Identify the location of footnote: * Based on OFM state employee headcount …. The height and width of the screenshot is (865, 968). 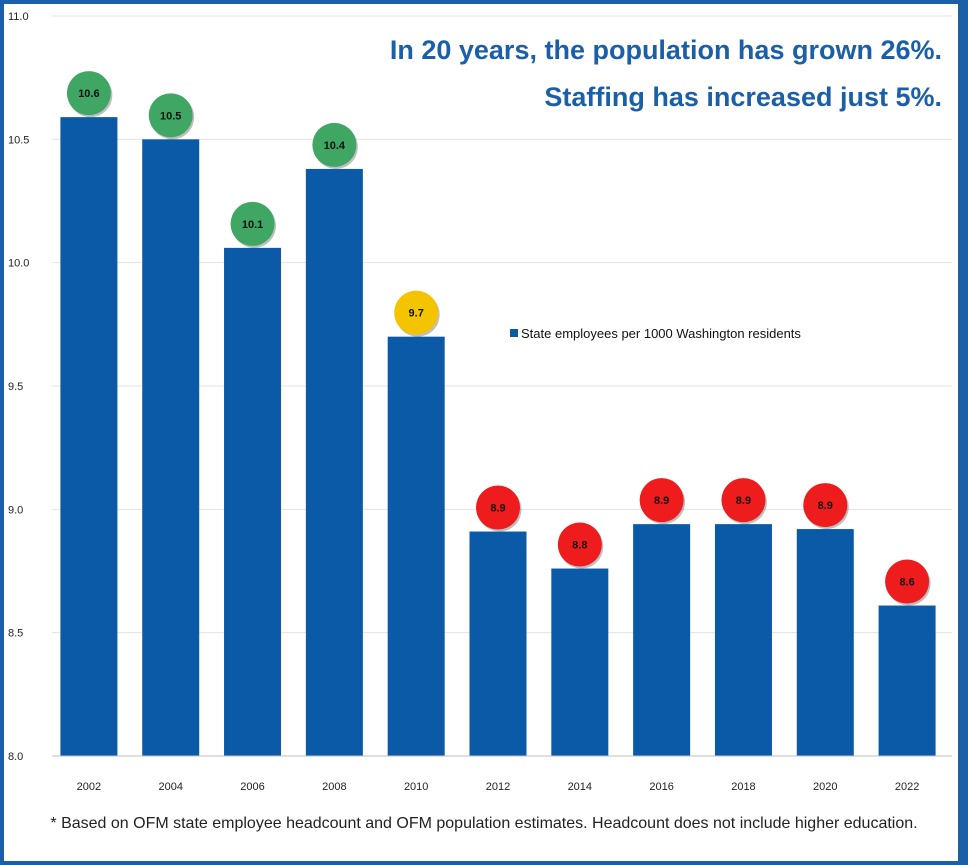
(484, 823).